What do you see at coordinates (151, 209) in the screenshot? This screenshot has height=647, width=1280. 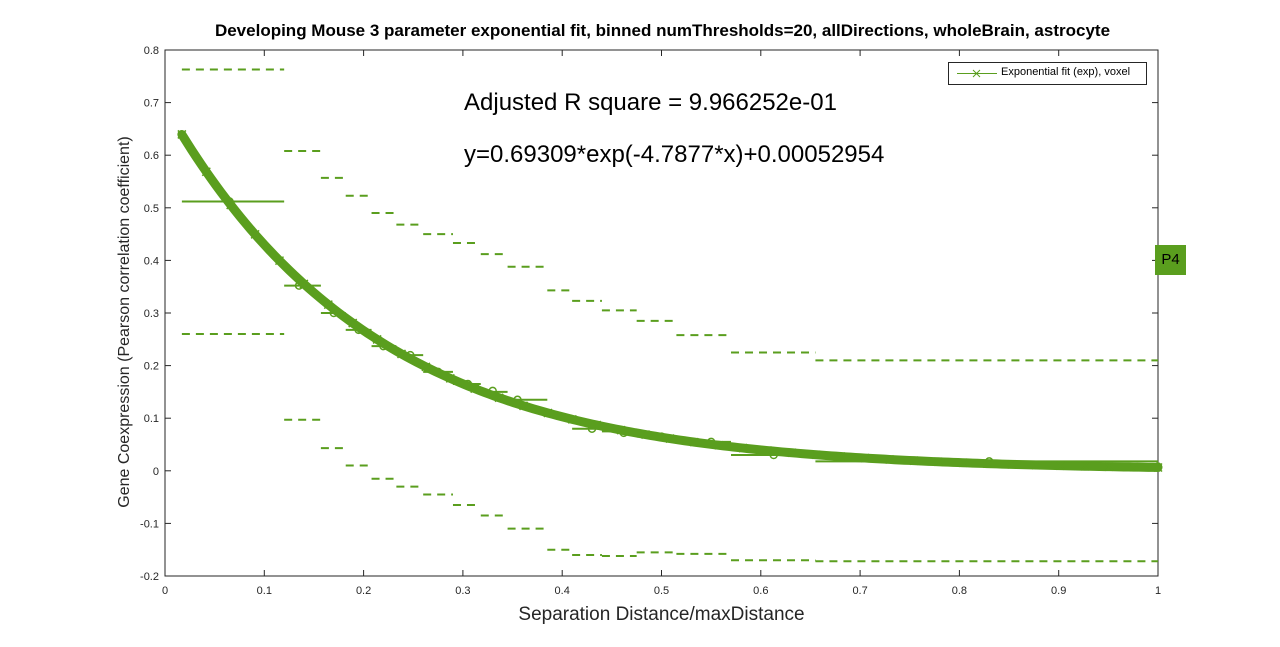 I see `y-tick-label: 0.5` at bounding box center [151, 209].